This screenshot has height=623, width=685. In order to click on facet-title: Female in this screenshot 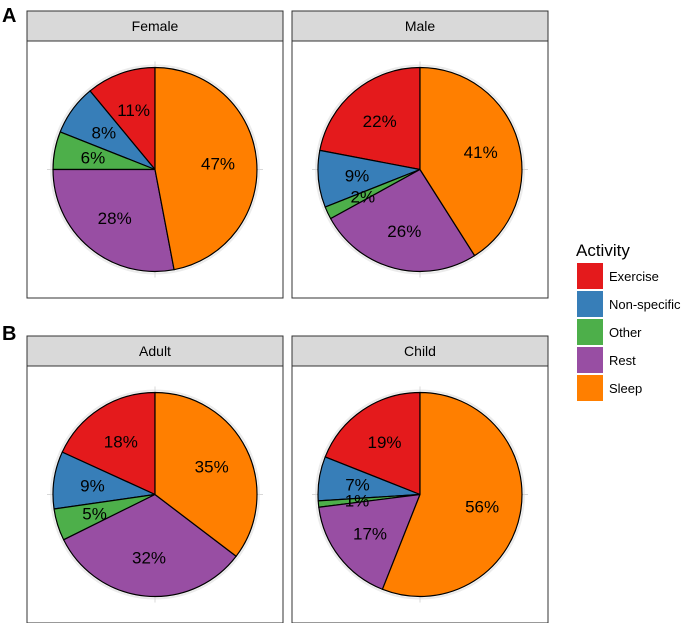, I will do `click(155, 26)`.